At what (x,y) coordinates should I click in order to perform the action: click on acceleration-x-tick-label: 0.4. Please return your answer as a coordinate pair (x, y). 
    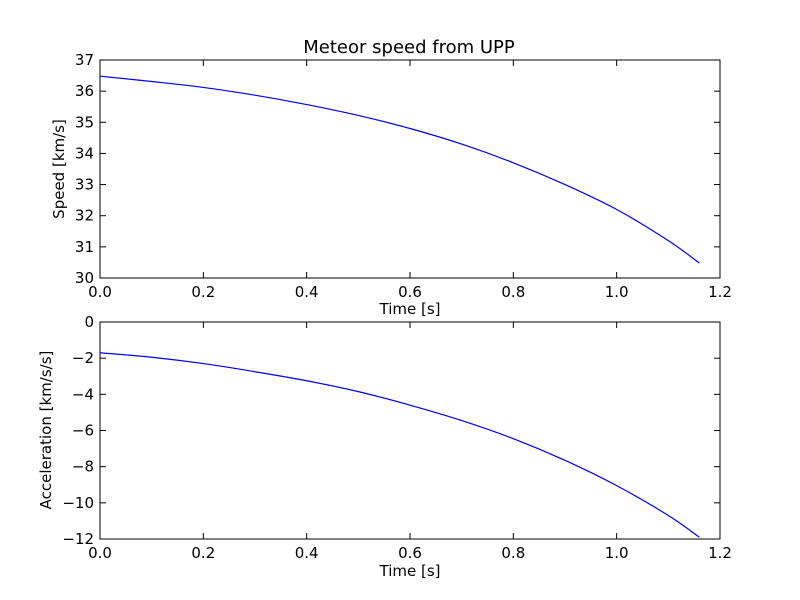
    Looking at the image, I should click on (307, 553).